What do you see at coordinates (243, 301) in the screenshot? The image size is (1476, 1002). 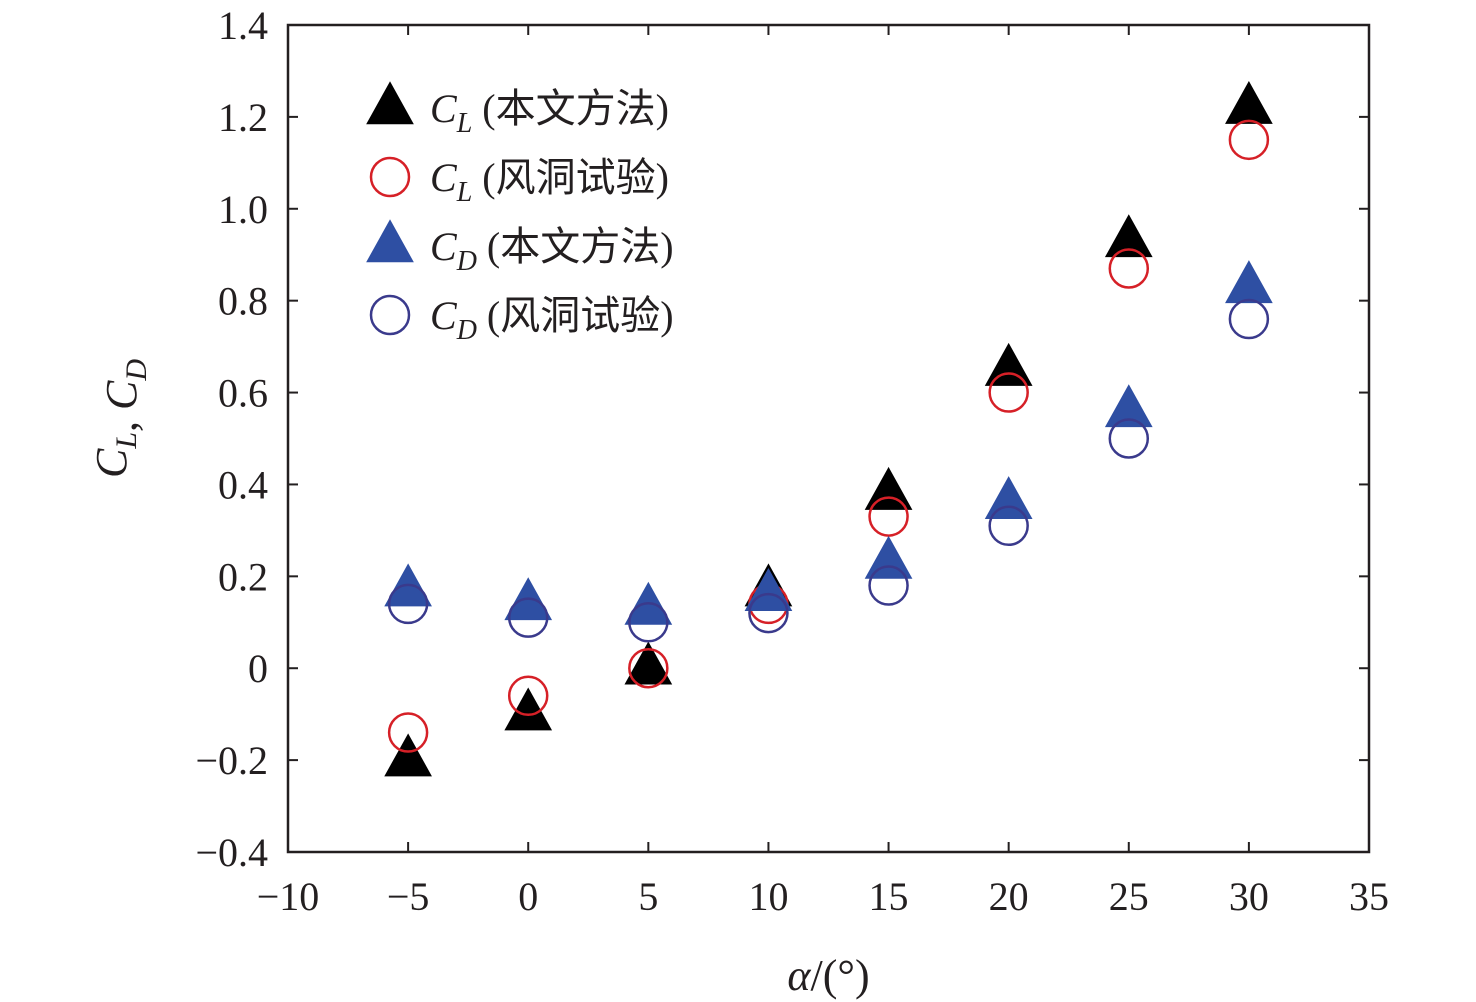 I see `y-tick-label: 0.8` at bounding box center [243, 301].